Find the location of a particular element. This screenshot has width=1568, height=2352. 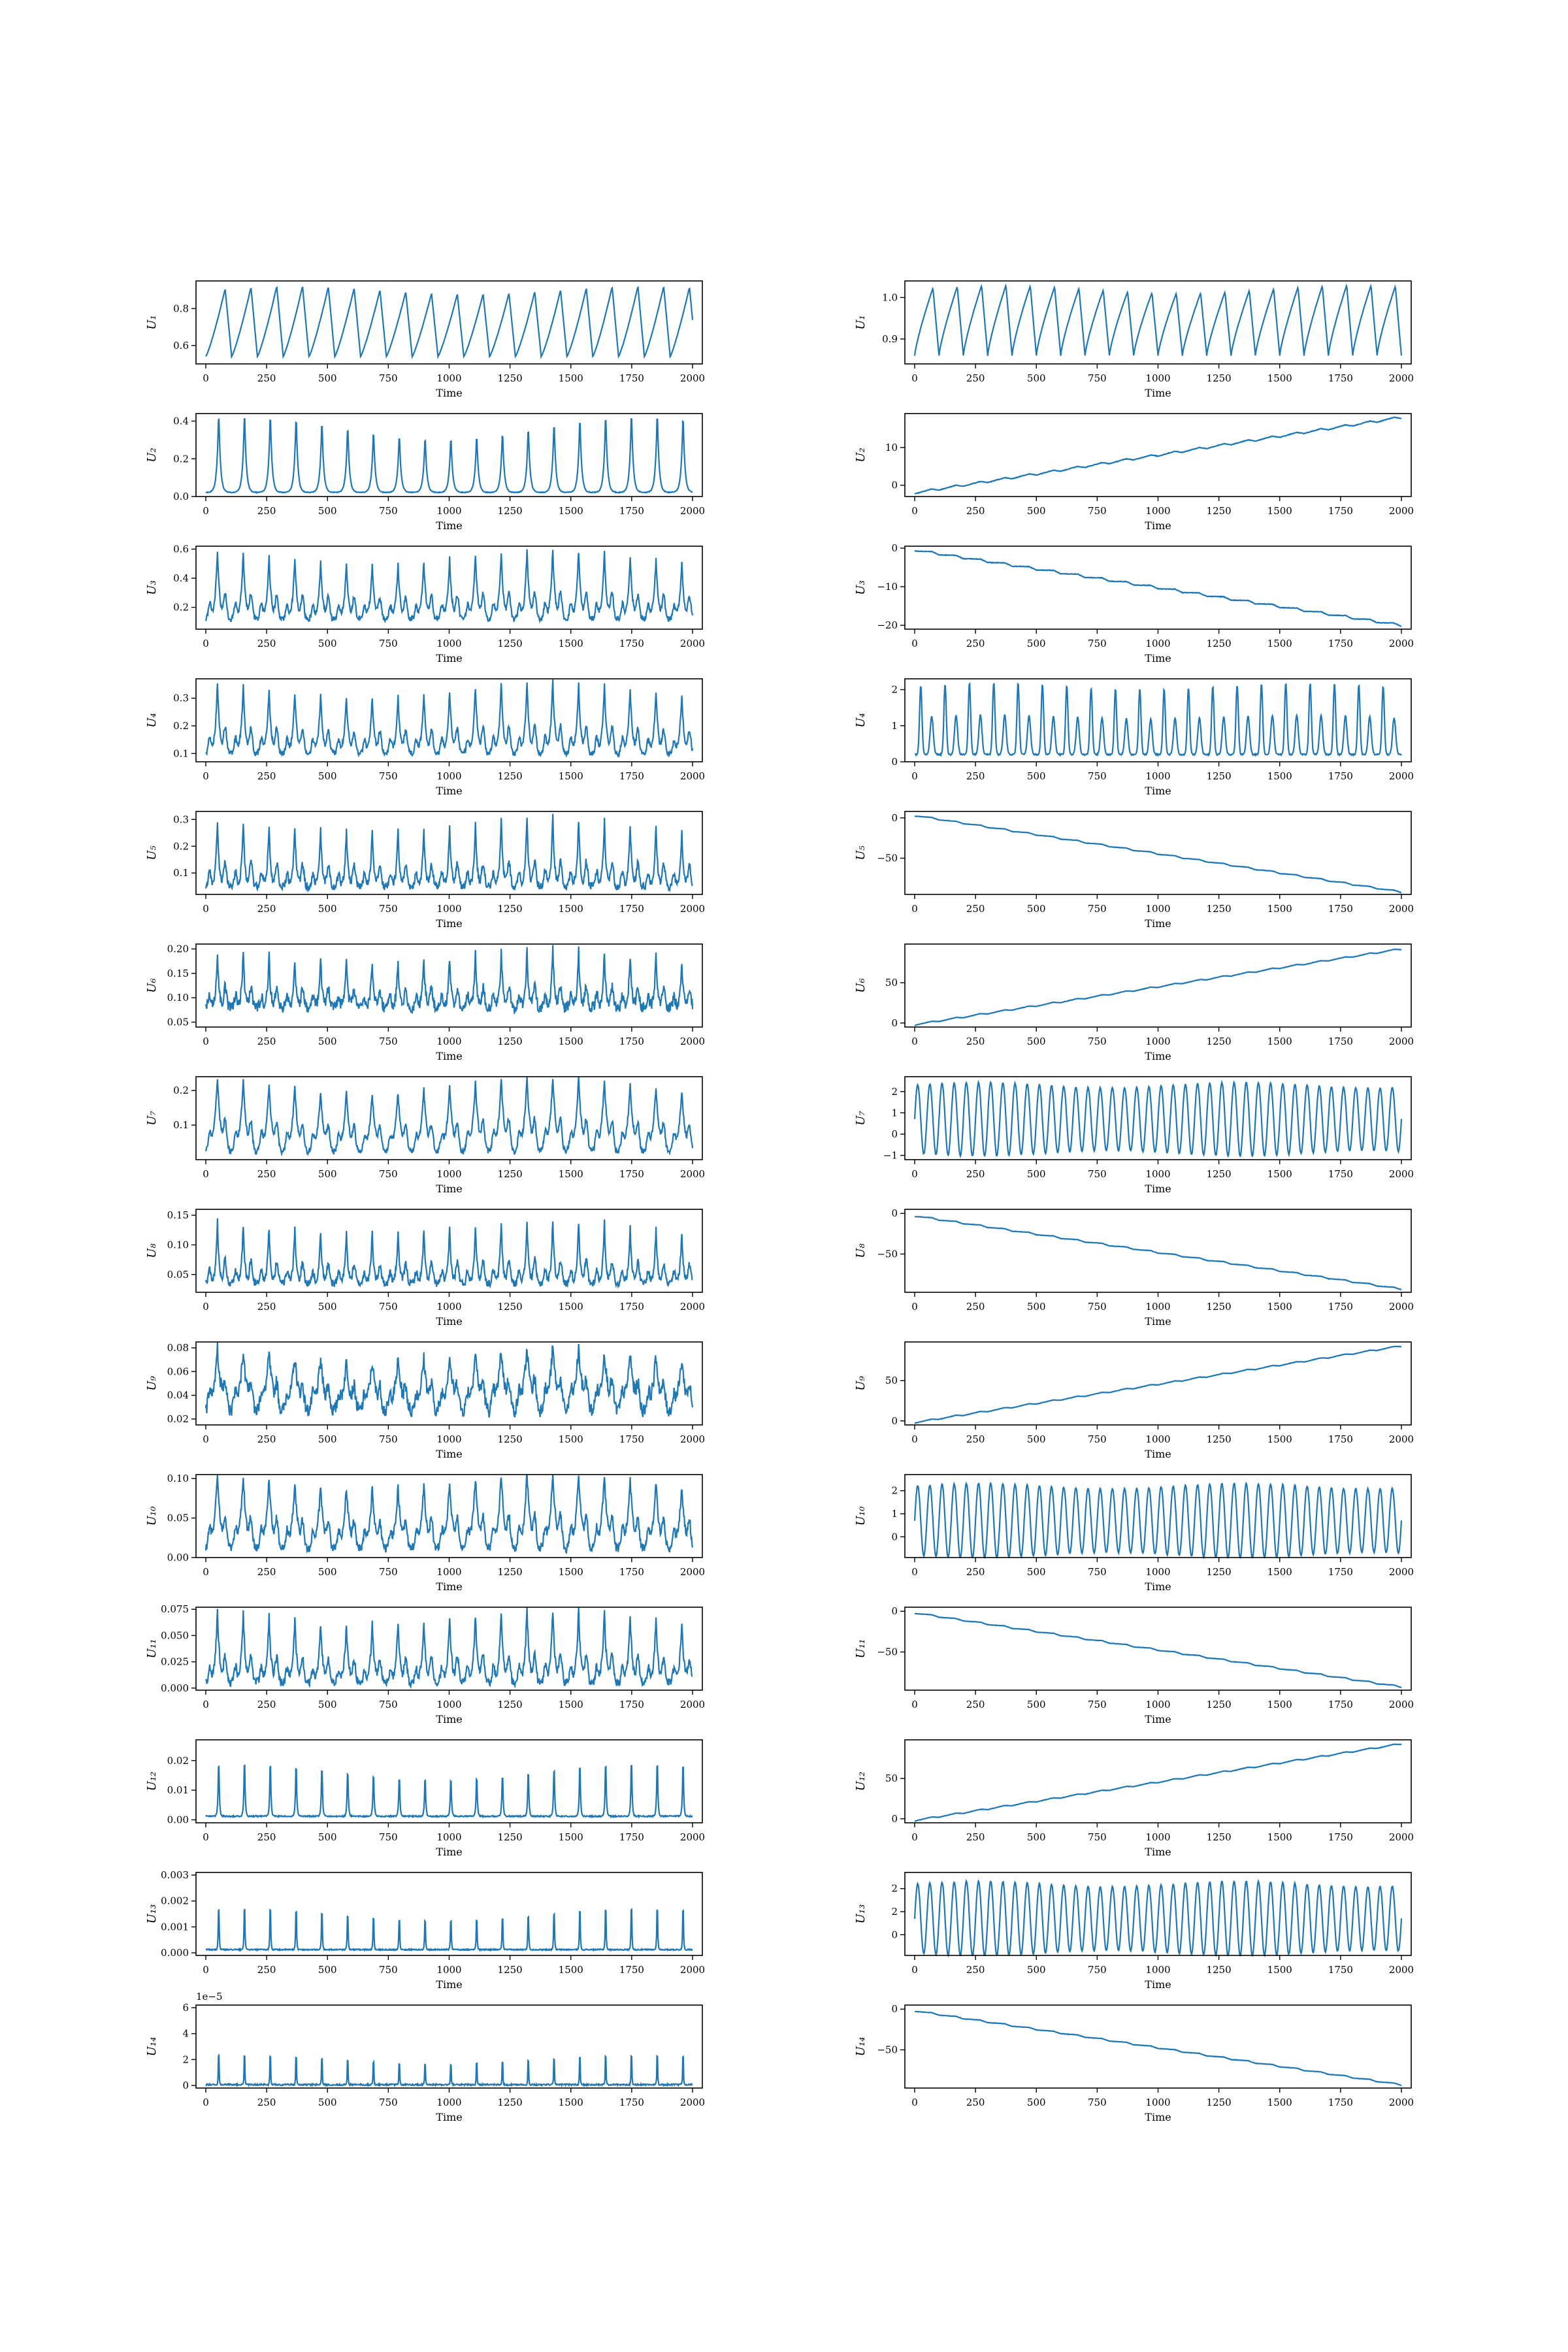

y-tick-label: −50 is located at coordinates (887, 858).